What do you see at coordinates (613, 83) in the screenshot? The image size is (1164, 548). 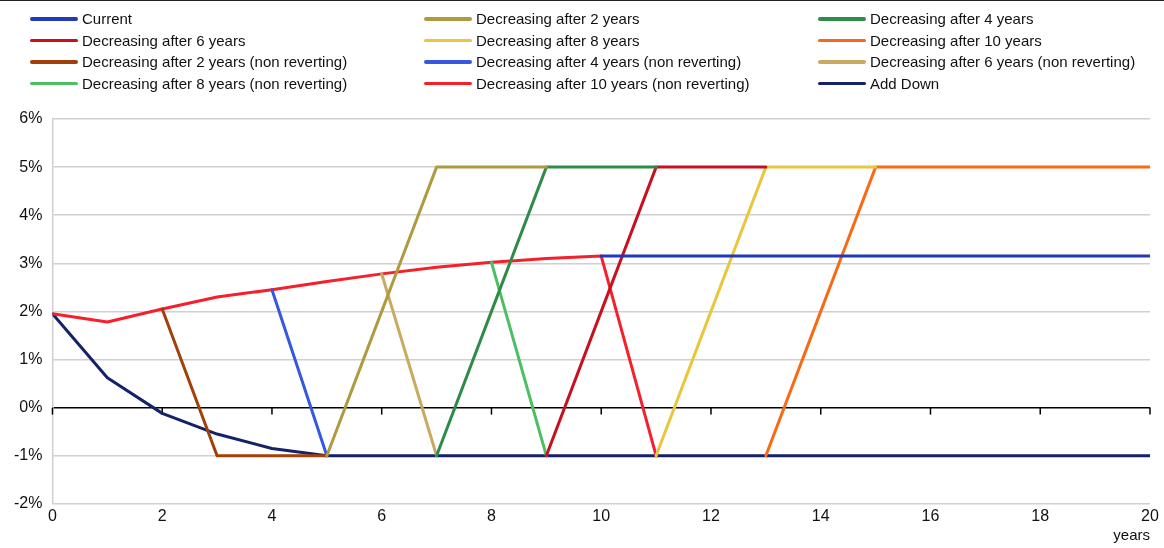 I see `legend-label: Decreasing after 10 years (non reverting)` at bounding box center [613, 83].